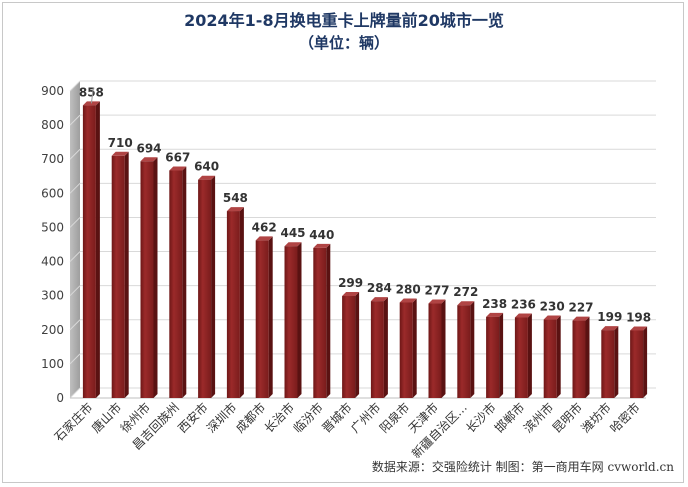  Describe the element at coordinates (596, 418) in the screenshot. I see `category-label: 潍坊市` at that location.